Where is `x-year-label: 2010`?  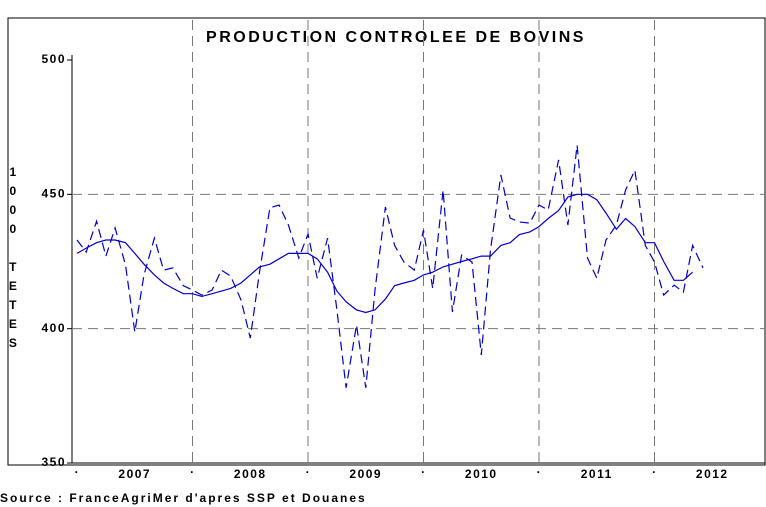 x-year-label: 2010 is located at coordinates (481, 474).